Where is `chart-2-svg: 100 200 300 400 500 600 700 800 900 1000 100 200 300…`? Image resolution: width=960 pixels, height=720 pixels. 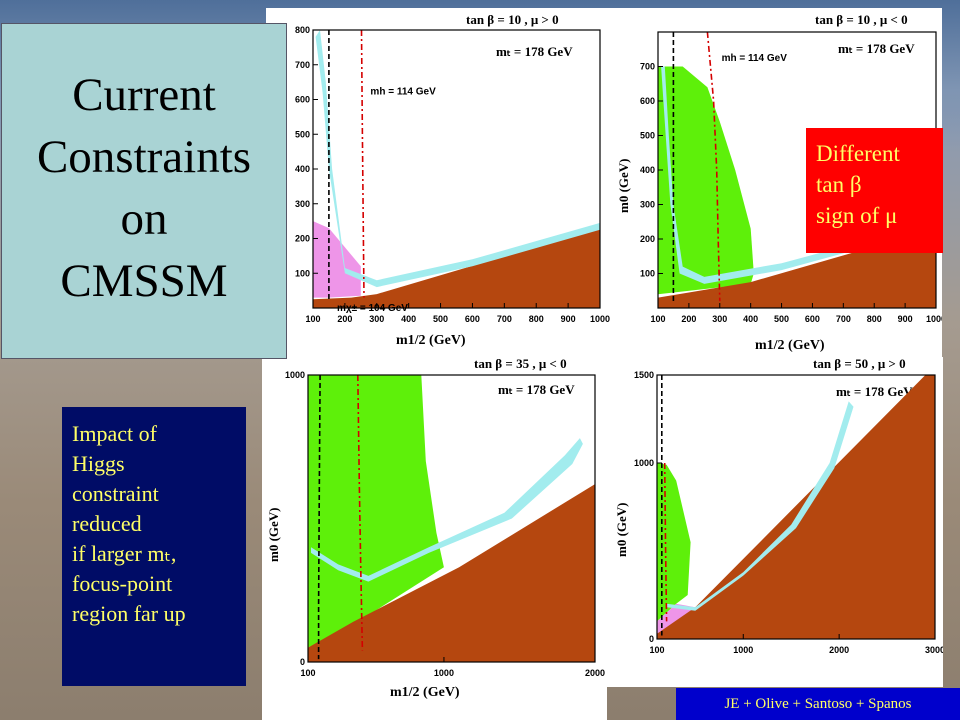 chart-2-svg: 100 200 300 400 500 600 700 800 900 1000 100 200 300… is located at coordinates (791, 177).